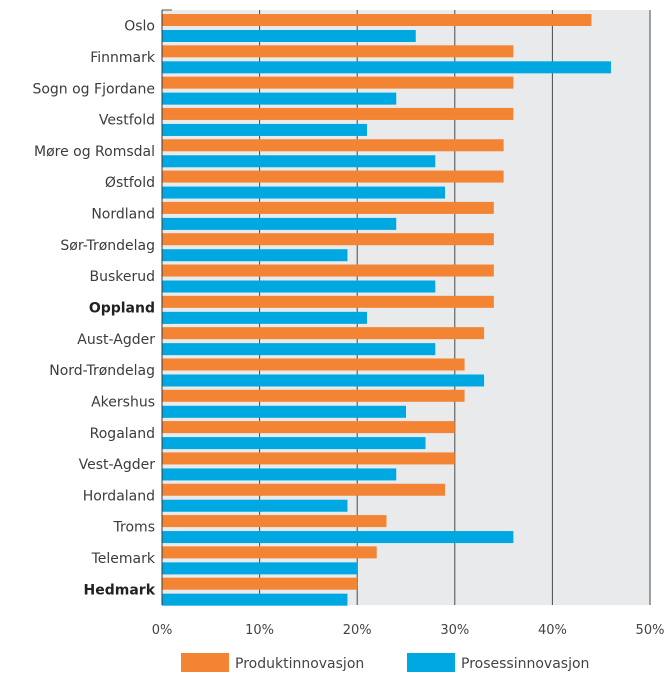 This screenshot has height=676, width=666. Describe the element at coordinates (120, 590) in the screenshot. I see `category-label: Hedmark` at that location.